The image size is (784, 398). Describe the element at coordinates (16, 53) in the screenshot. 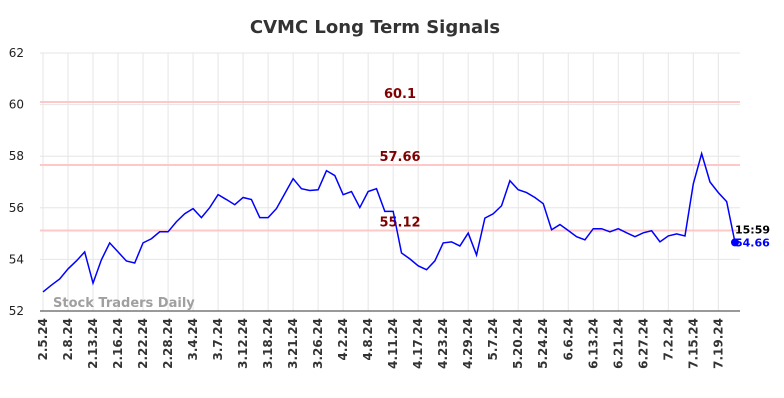

I see `y-tick-label: 62` at that location.